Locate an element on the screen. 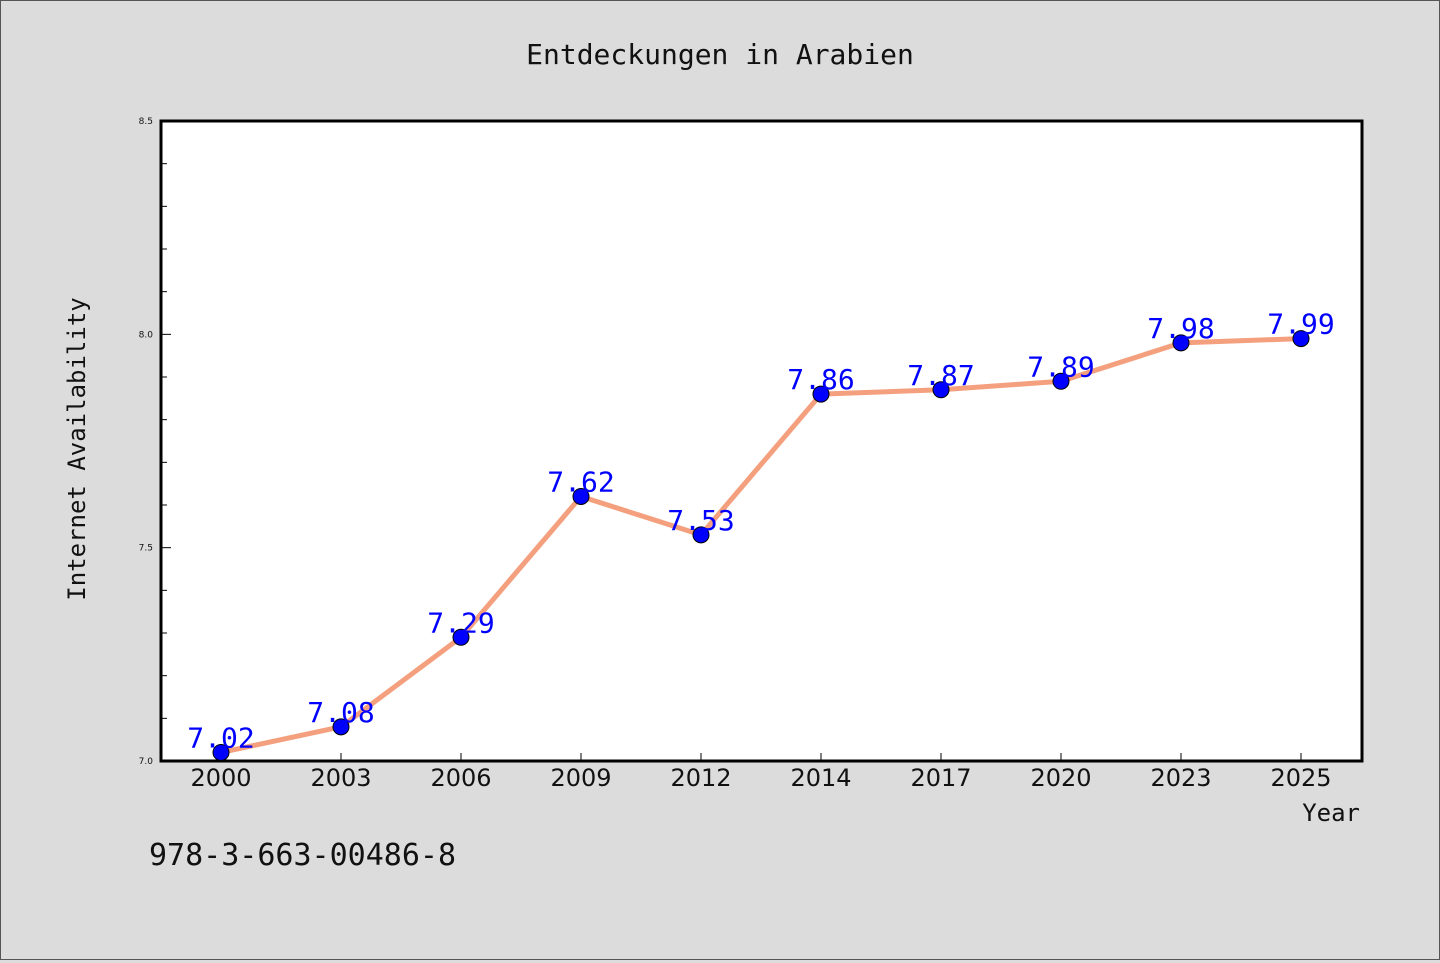 The width and height of the screenshot is (1440, 963). data-label: 7.08 is located at coordinates (340, 712).